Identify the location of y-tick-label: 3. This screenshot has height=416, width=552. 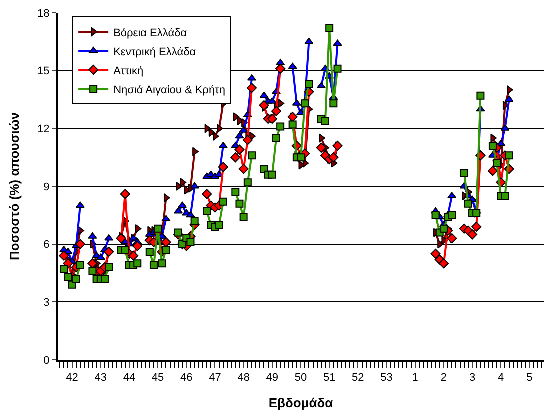
(47, 303).